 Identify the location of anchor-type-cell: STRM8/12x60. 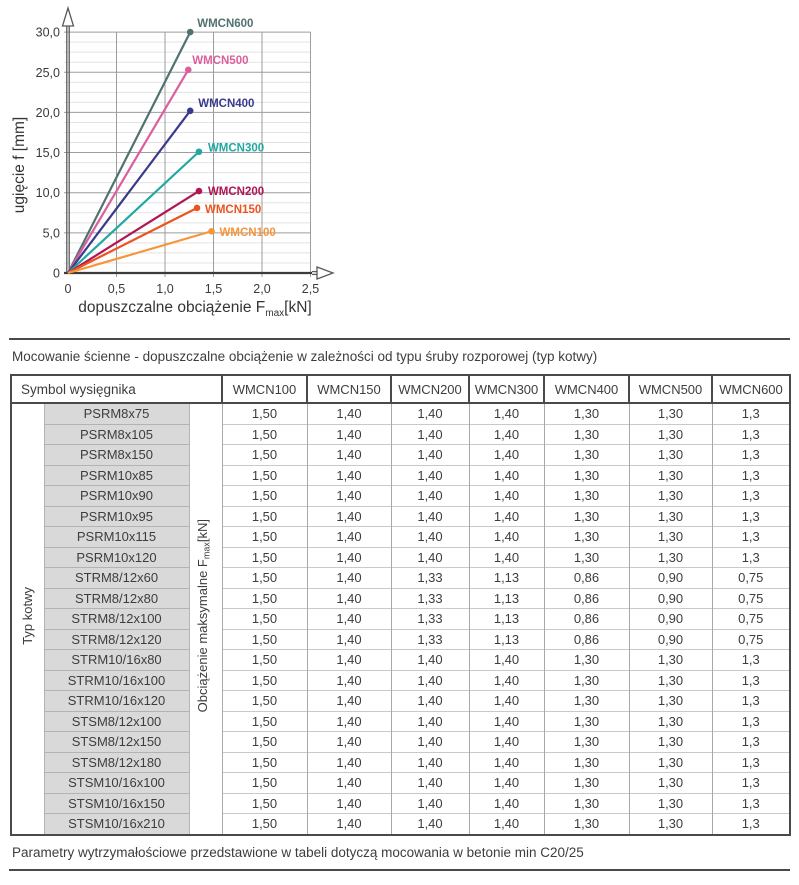
(116, 578).